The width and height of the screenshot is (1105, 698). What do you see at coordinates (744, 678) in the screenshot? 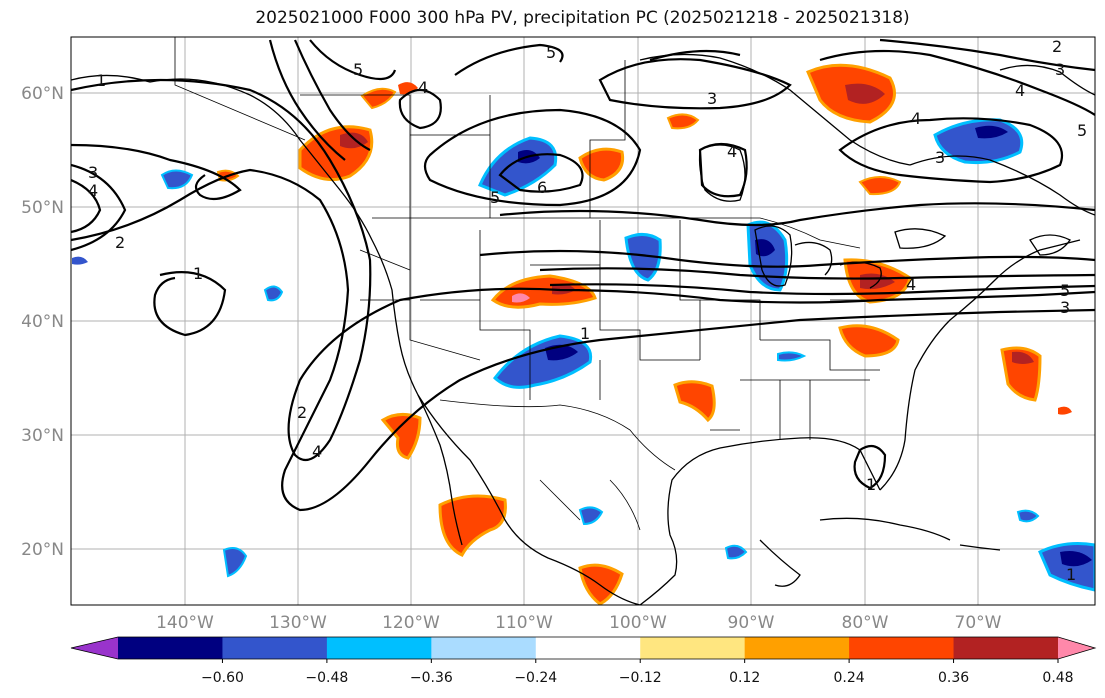
I see `colorbar-tick-label: 0.12` at bounding box center [744, 678].